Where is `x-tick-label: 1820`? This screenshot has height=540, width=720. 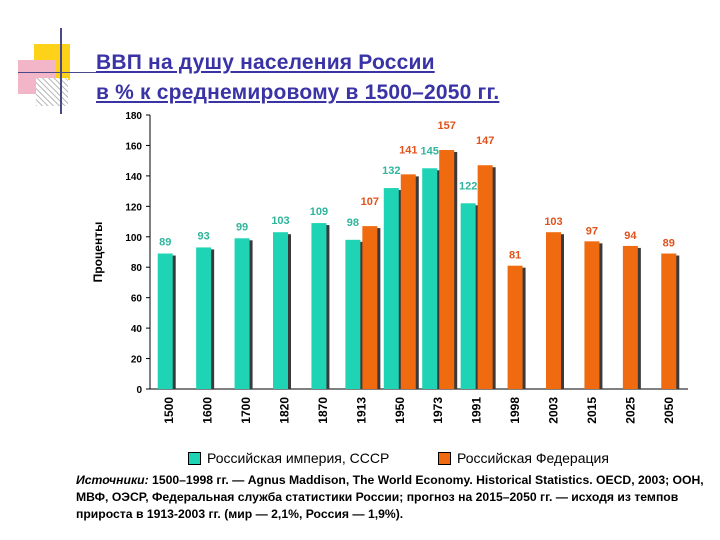
x-tick-label: 1820 is located at coordinates (285, 410).